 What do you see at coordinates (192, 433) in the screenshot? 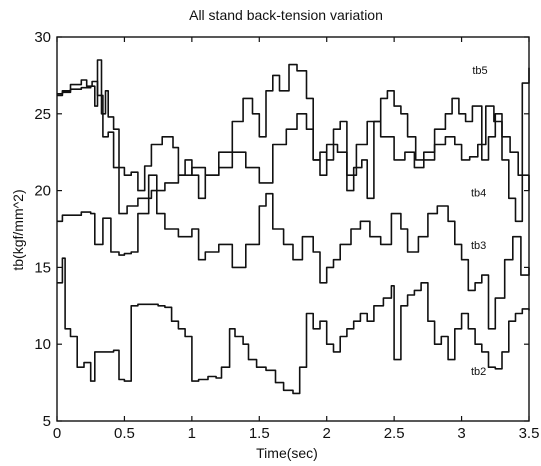
I see `x-tick-label: 1` at bounding box center [192, 433].